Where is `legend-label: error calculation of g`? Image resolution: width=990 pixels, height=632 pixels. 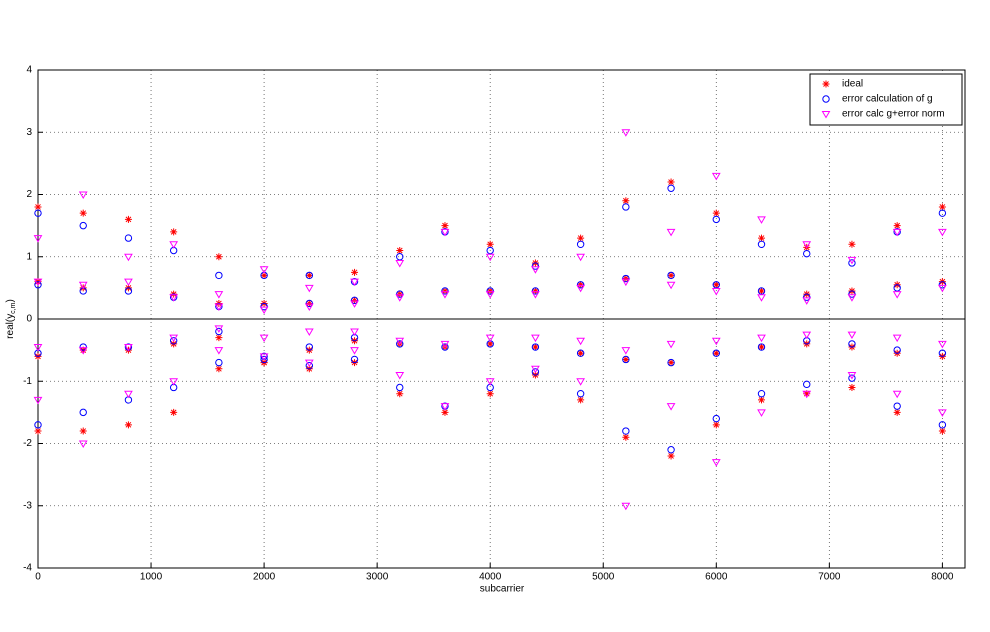 legend-label: error calculation of g is located at coordinates (887, 99).